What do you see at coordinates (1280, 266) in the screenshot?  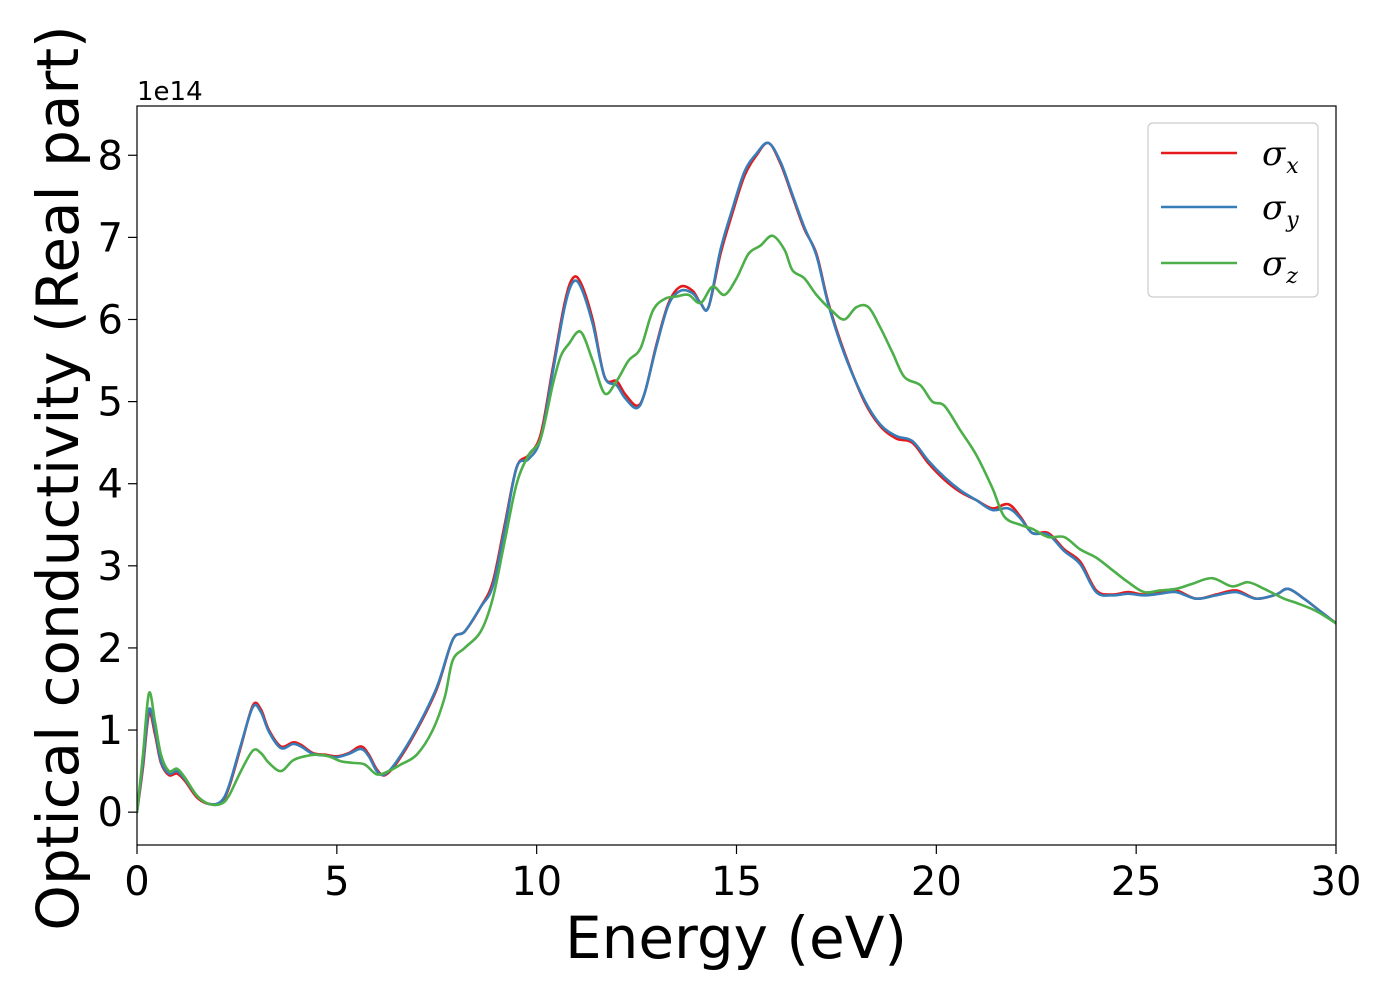 I see `legend-label-sigma-z: σz` at bounding box center [1280, 266].